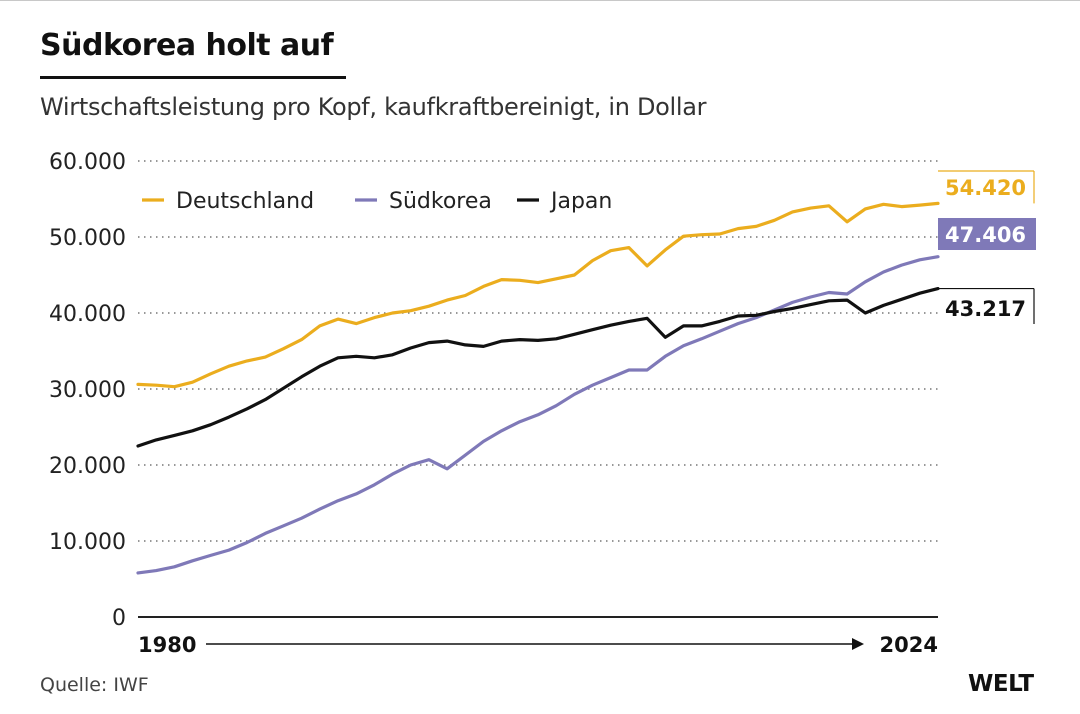  What do you see at coordinates (440, 201) in the screenshot?
I see `legend-label-1: Südkorea` at bounding box center [440, 201].